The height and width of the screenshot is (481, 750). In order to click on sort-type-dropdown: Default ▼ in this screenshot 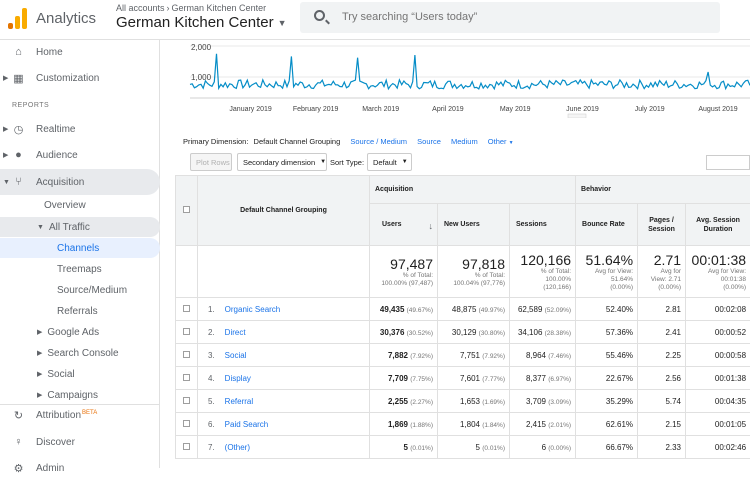, I will do `click(389, 162)`.